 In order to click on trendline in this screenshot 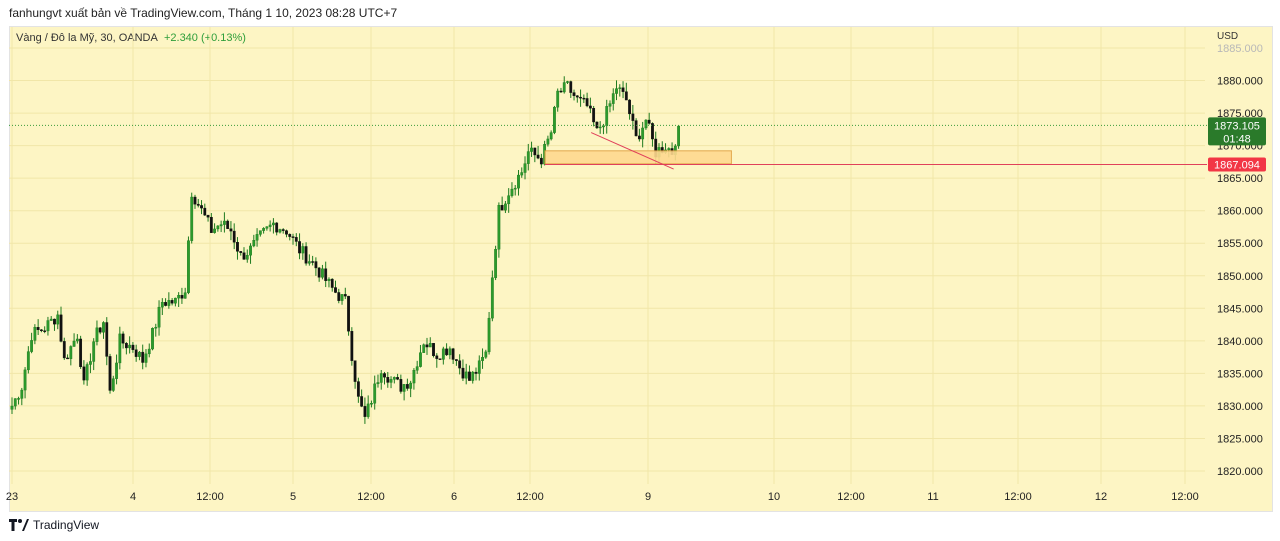, I will do `click(632, 151)`.